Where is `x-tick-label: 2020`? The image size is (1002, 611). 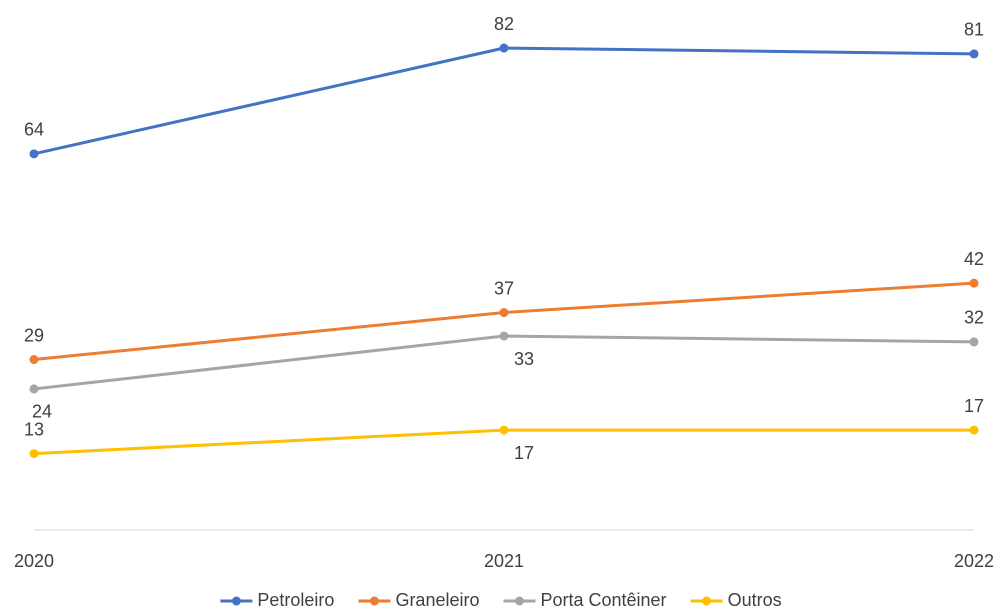
x-tick-label: 2020 is located at coordinates (34, 561).